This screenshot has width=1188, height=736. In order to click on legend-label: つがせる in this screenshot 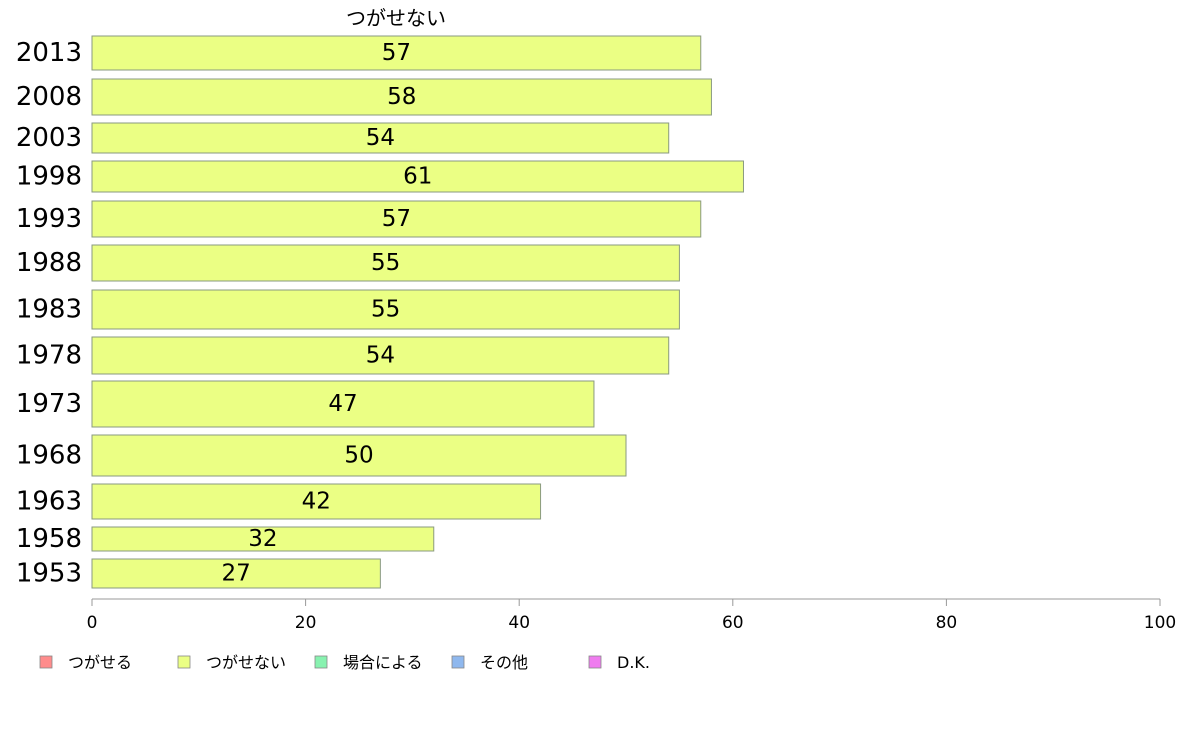, I will do `click(100, 662)`.